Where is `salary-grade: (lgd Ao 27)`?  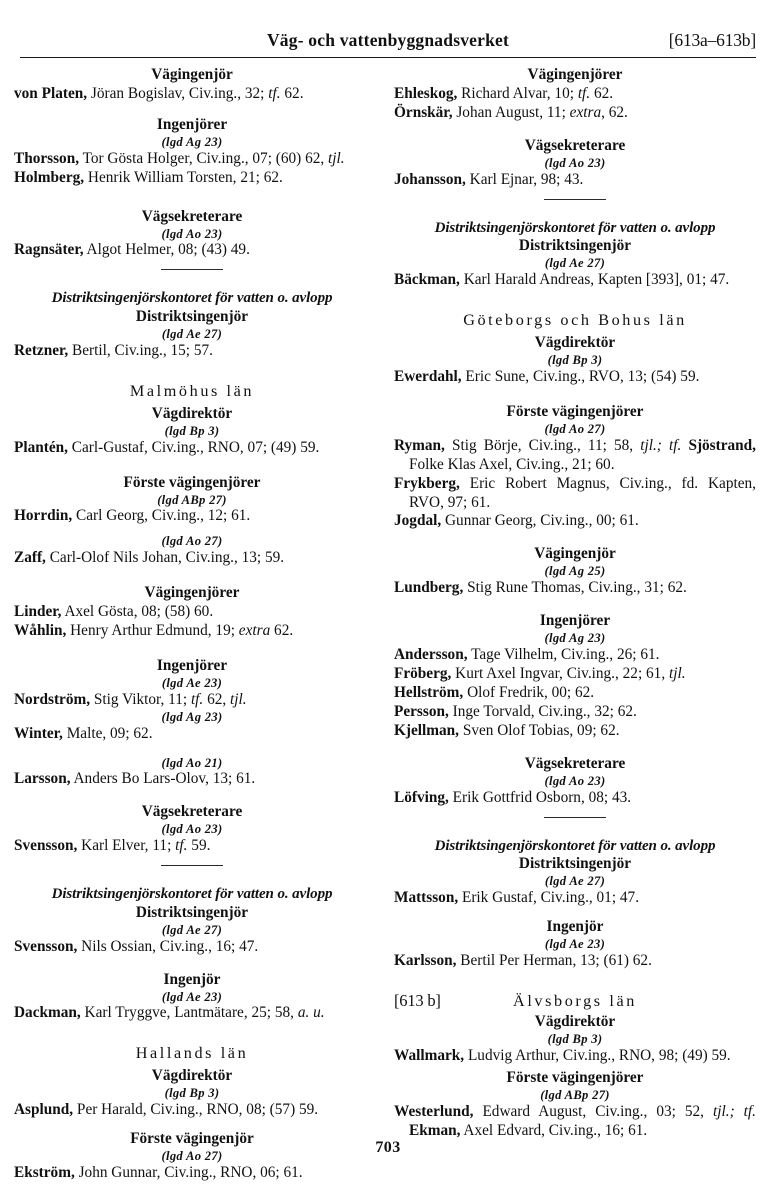
salary-grade: (lgd Ao 27) is located at coordinates (575, 428).